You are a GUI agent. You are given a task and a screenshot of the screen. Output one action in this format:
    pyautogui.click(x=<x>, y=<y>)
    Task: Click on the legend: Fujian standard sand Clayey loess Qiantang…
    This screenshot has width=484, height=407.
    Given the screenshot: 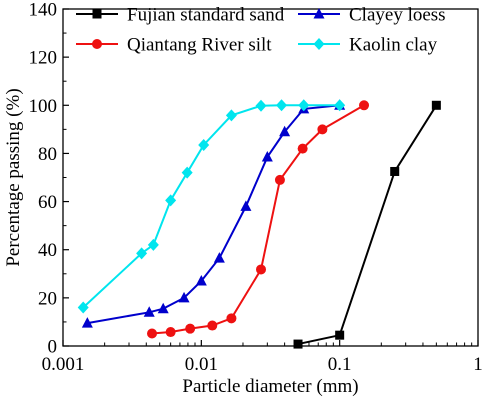 What is the action you would take?
    pyautogui.click(x=261, y=30)
    